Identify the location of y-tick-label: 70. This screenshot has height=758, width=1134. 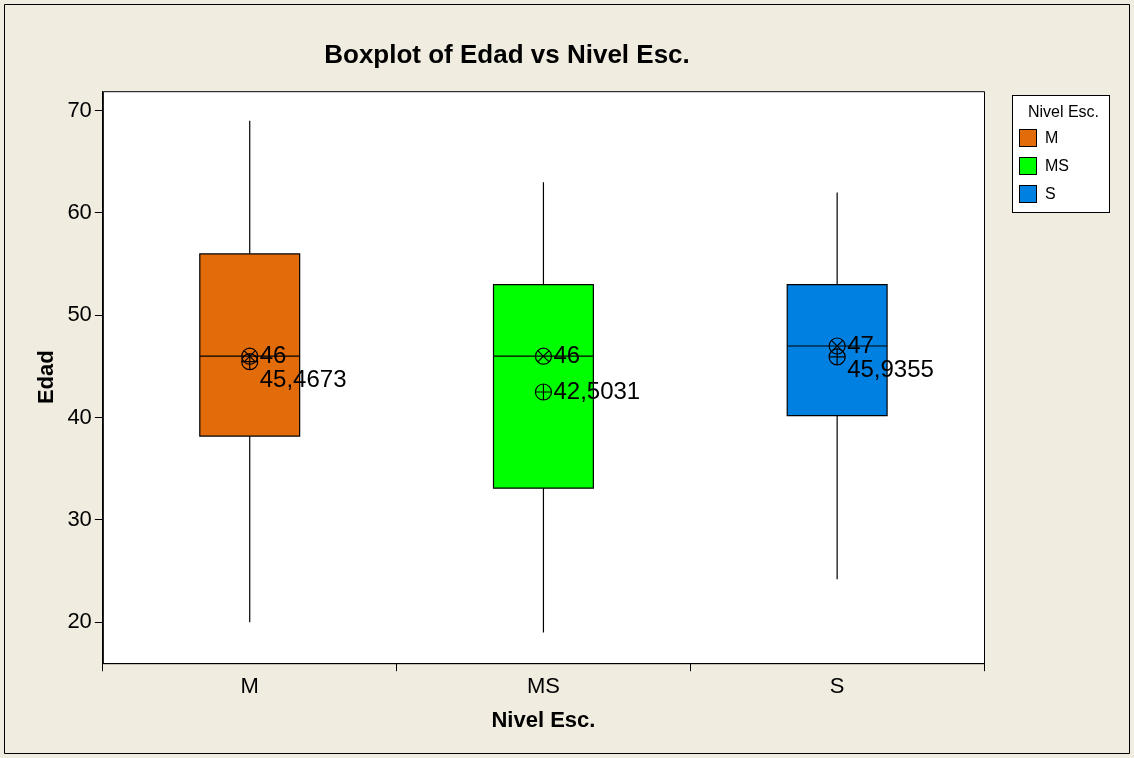
(79, 109).